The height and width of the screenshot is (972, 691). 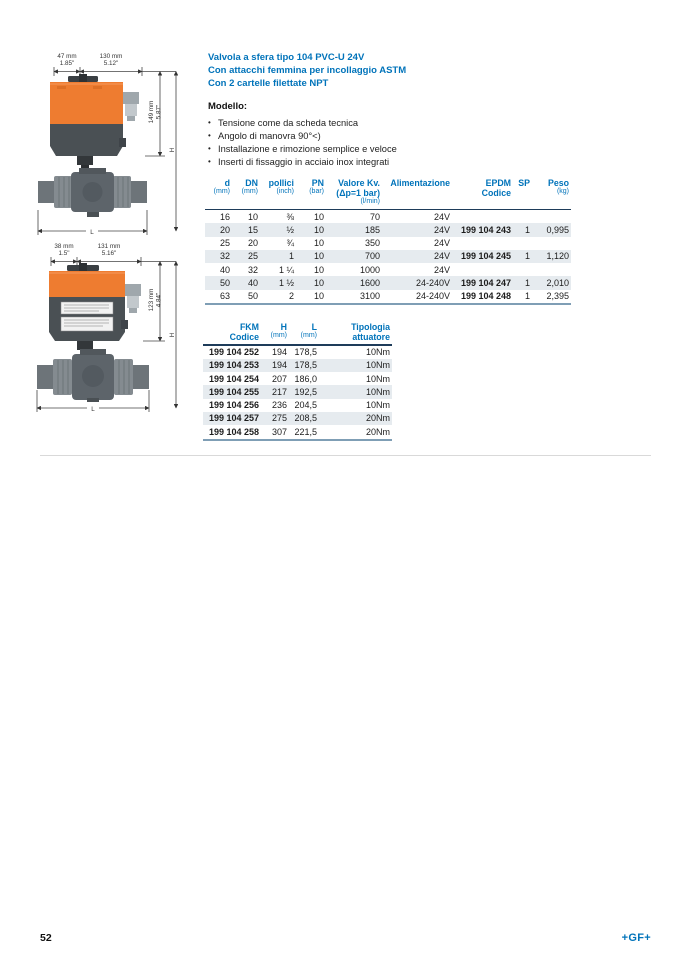 What do you see at coordinates (290, 216) in the screenshot?
I see `cell-pollici: ⅜` at bounding box center [290, 216].